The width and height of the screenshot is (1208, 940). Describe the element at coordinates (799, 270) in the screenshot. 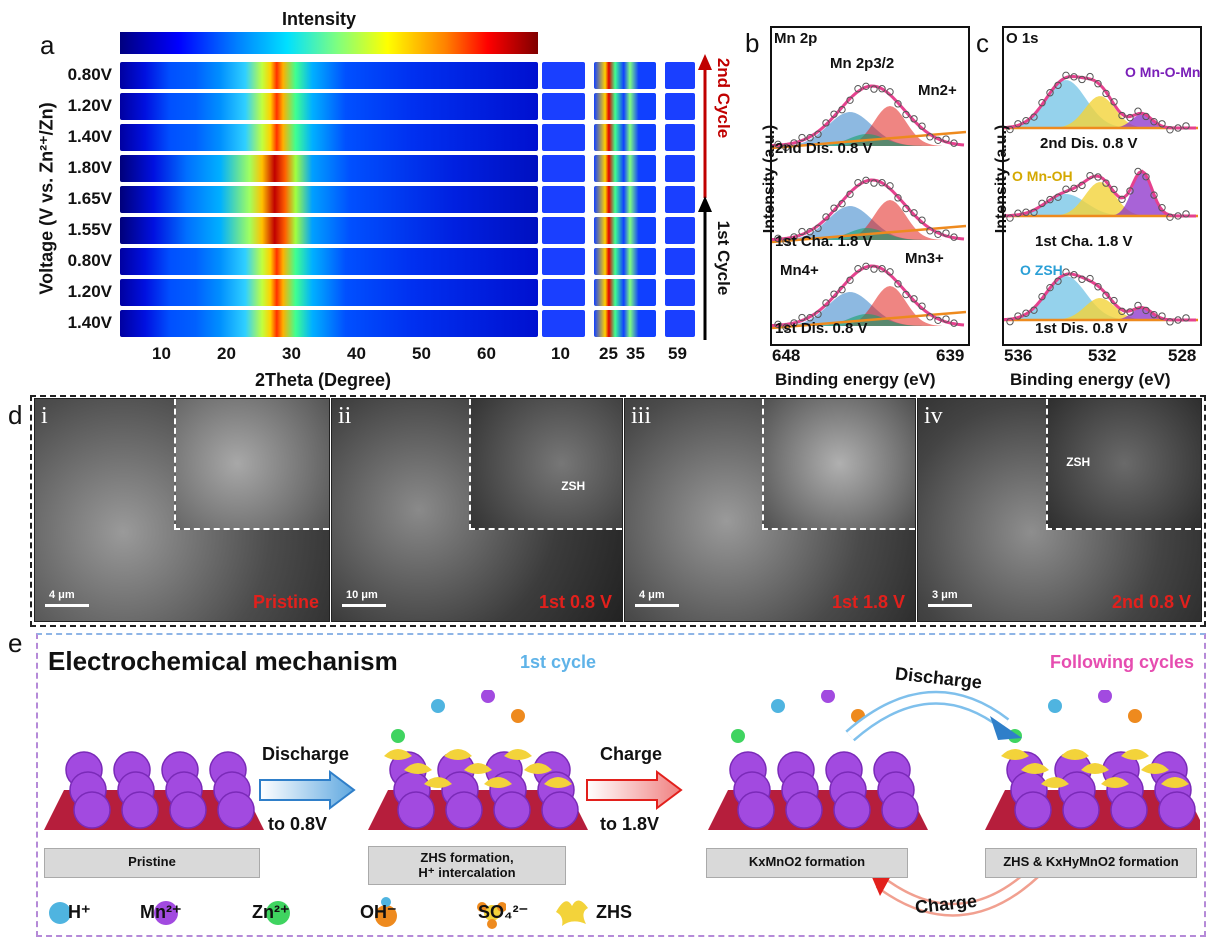

I see `mn4-label: Mn4+` at that location.